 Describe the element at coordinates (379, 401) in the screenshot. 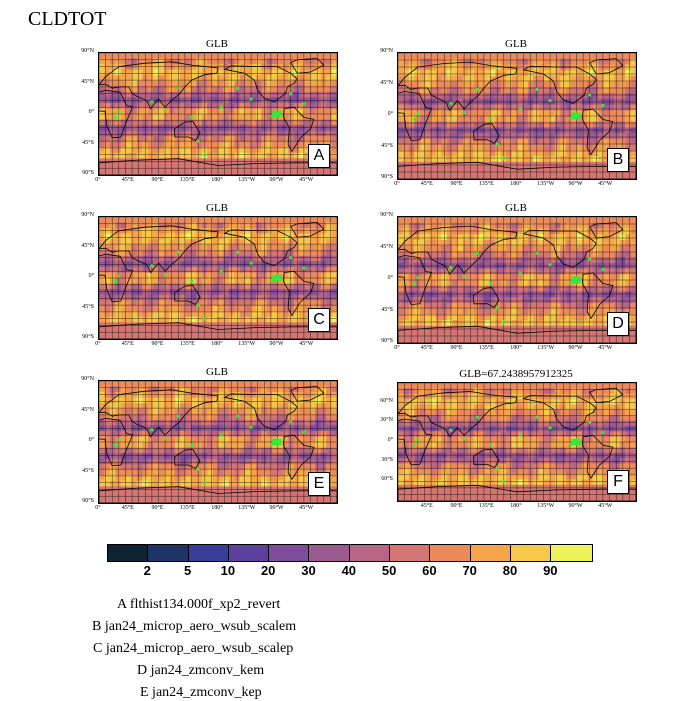

I see `y-tick-label: 60°N` at that location.